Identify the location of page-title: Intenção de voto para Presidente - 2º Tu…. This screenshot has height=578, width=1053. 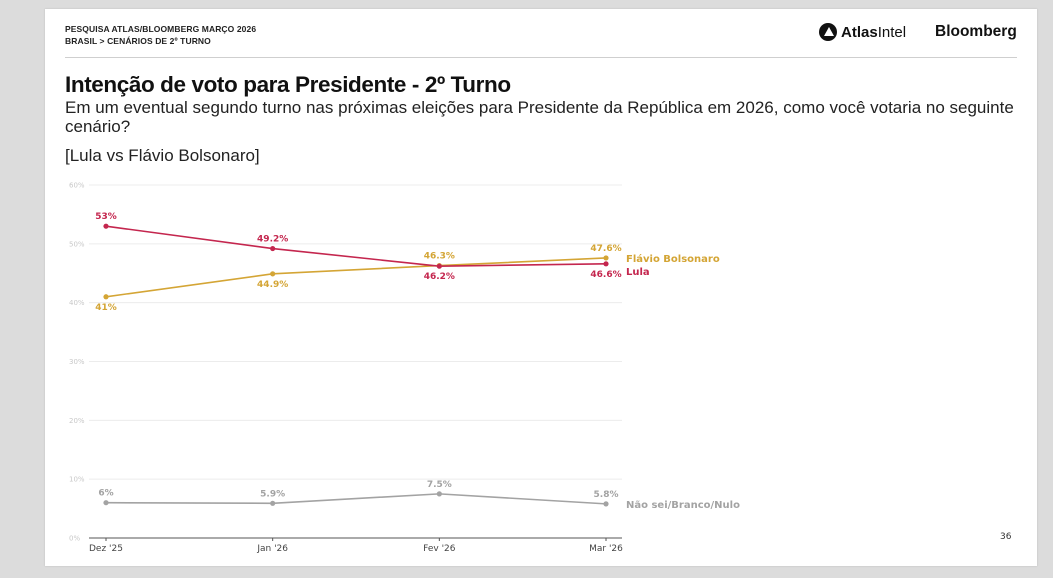
(288, 84).